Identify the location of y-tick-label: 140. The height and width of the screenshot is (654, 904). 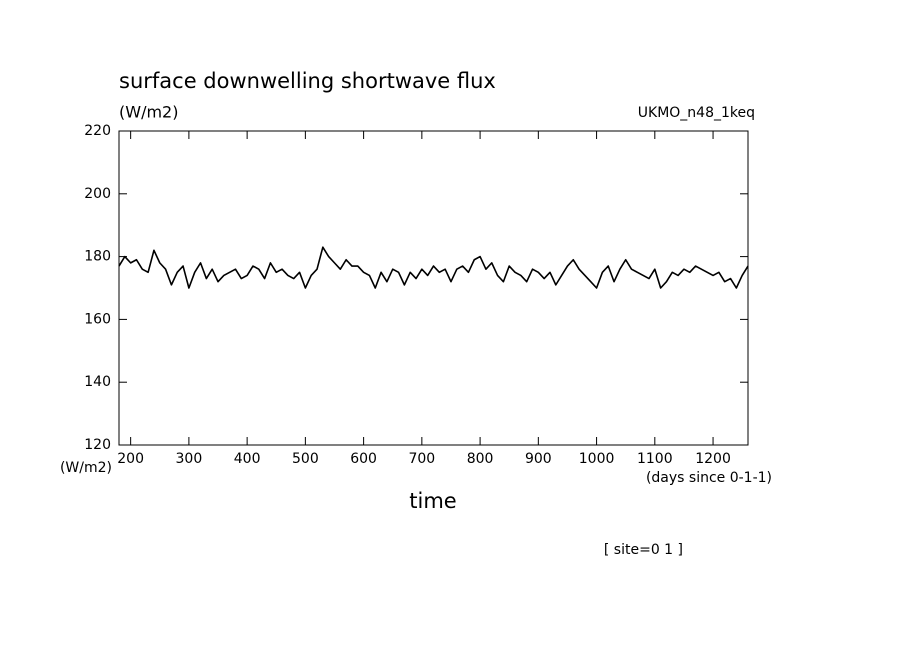
(97, 382).